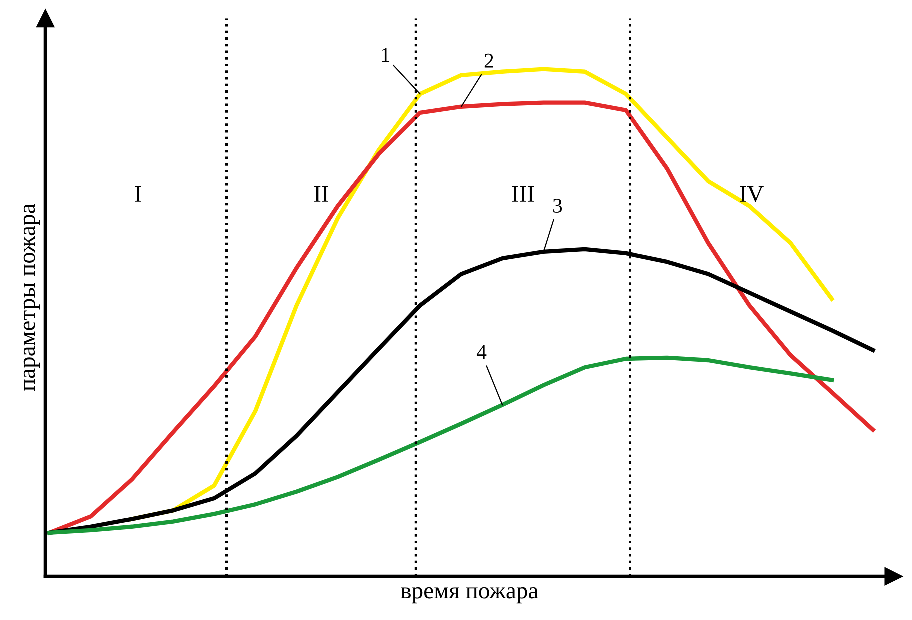  I want to click on x-axis-title: время пожара, so click(469, 595).